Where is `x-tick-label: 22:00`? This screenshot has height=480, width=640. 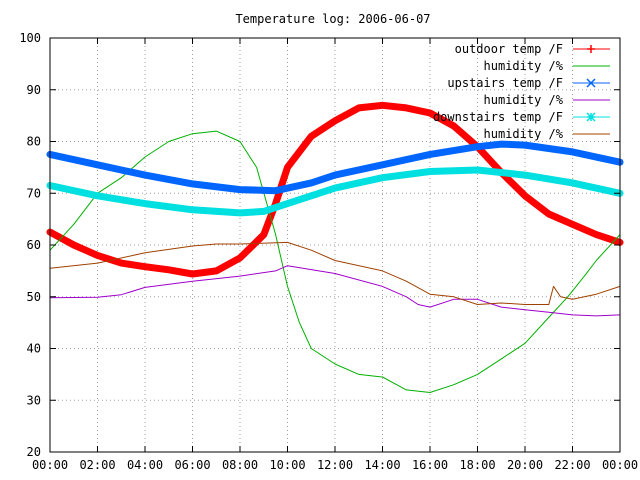 x-tick-label: 22:00 is located at coordinates (572, 465).